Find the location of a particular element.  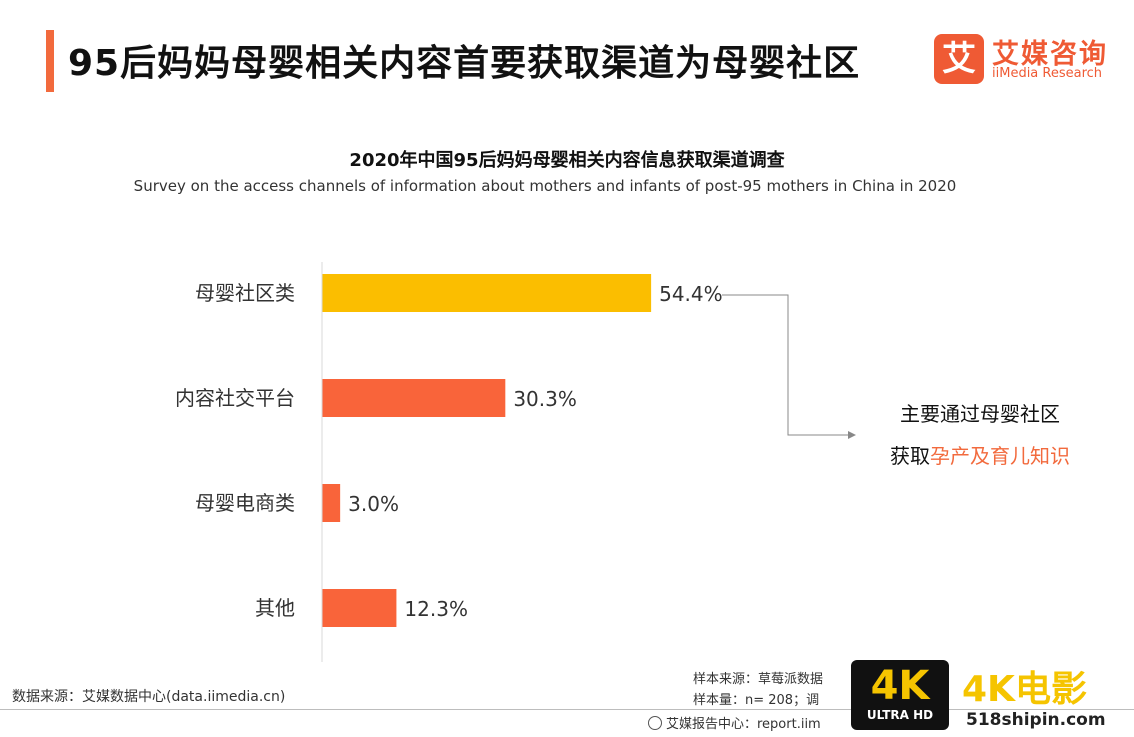

globe-icon is located at coordinates (655, 723).